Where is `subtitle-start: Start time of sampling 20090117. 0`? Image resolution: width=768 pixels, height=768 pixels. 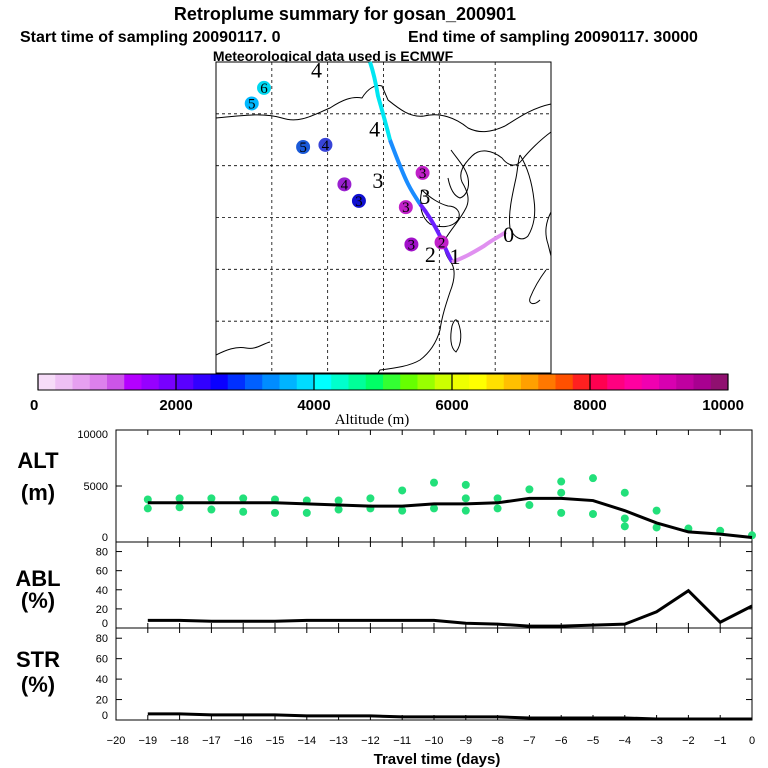 subtitle-start: Start time of sampling 20090117. 0 is located at coordinates (150, 37).